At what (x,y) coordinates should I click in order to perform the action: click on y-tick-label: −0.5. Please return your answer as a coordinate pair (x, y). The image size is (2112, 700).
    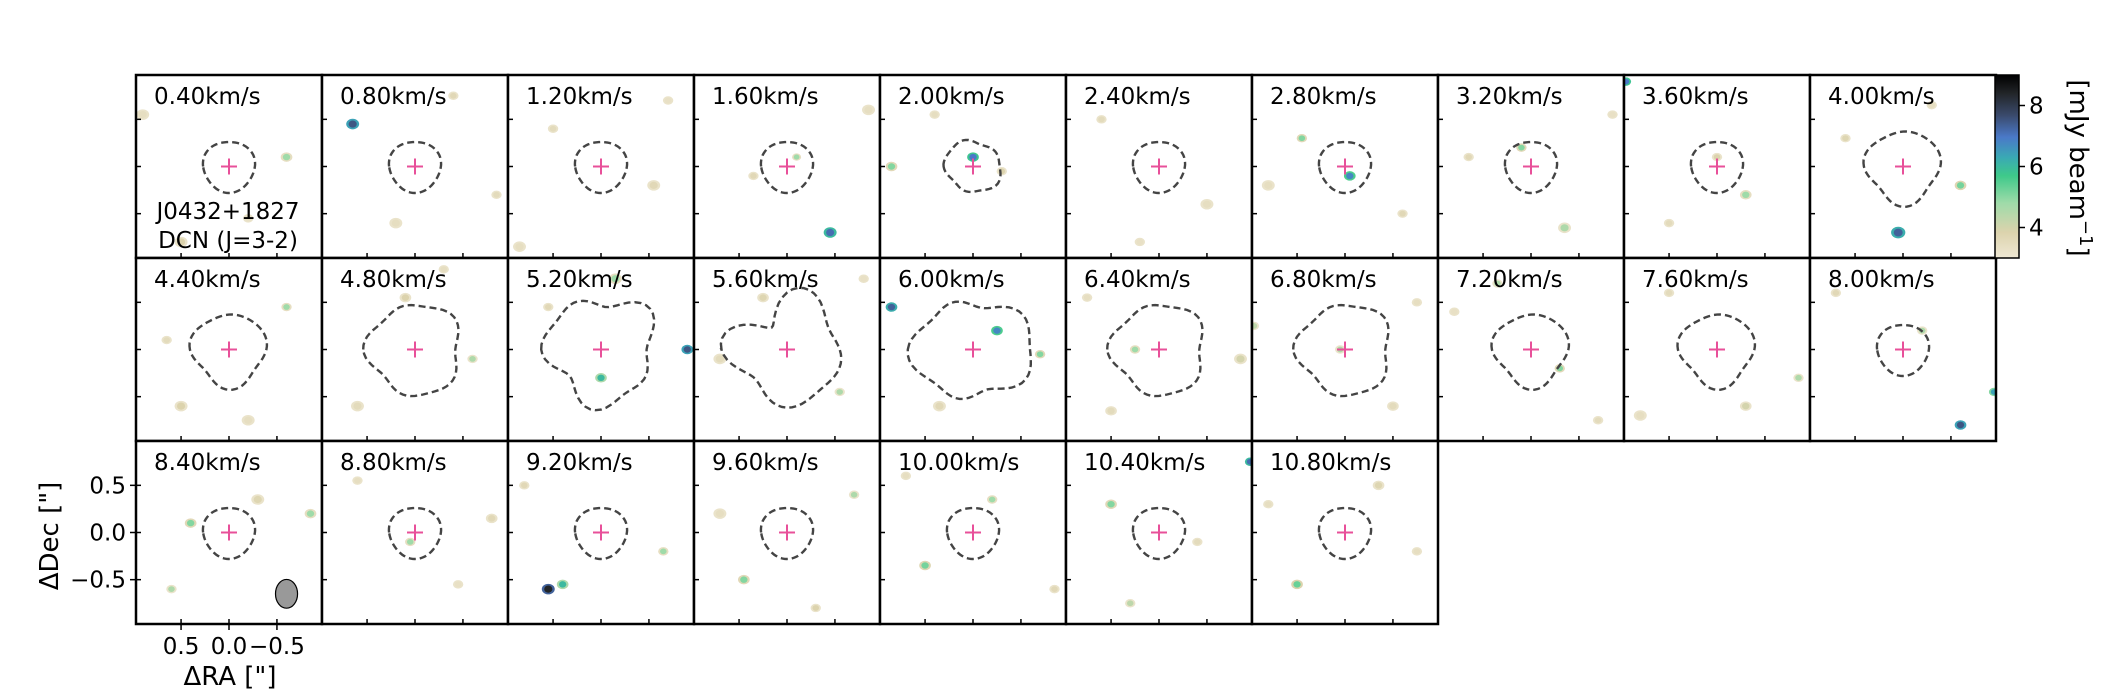
    Looking at the image, I should click on (98, 581).